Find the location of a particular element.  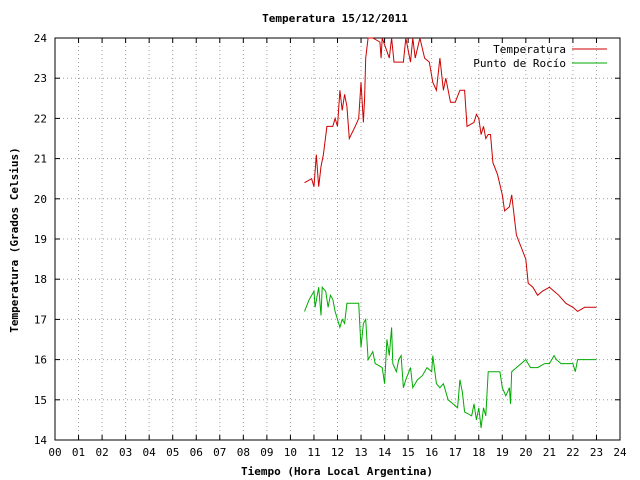

x-tick-label: 12 is located at coordinates (337, 452).